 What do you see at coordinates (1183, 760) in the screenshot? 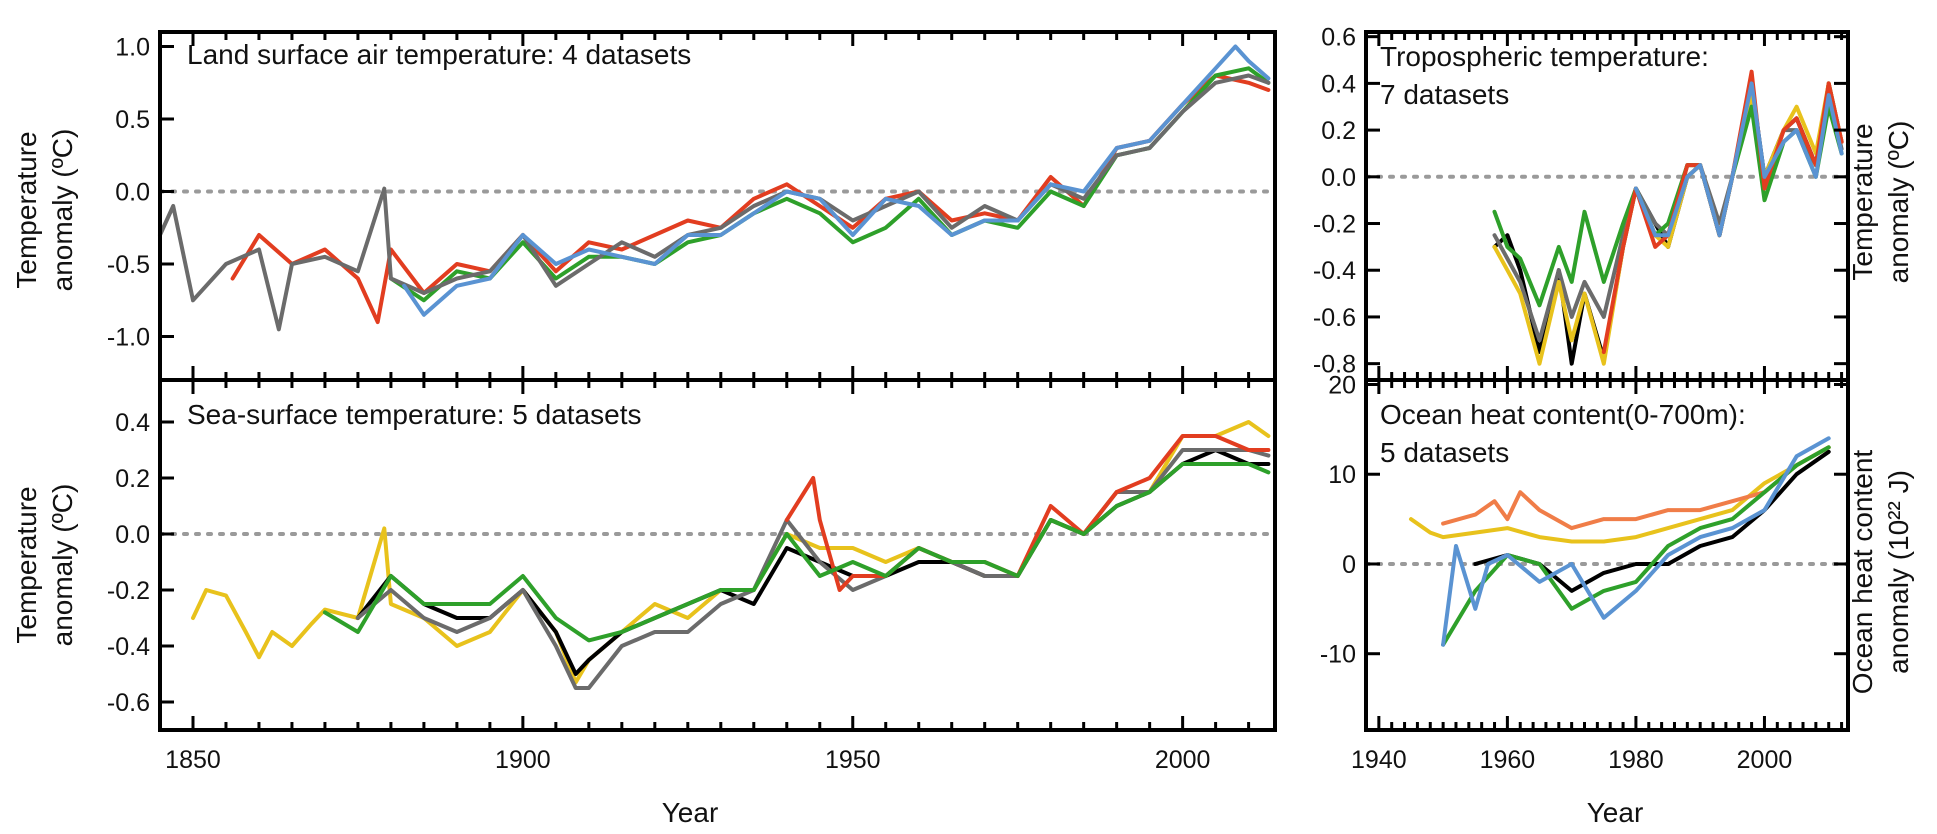
I see `xtick-label-sst: 2000` at bounding box center [1183, 760].